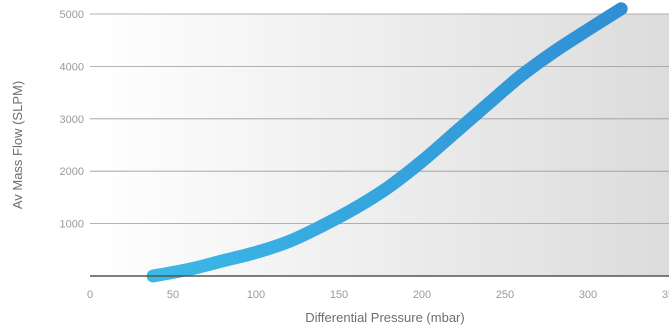 The image size is (669, 332). I want to click on x-tick-label-0: 0, so click(90, 295).